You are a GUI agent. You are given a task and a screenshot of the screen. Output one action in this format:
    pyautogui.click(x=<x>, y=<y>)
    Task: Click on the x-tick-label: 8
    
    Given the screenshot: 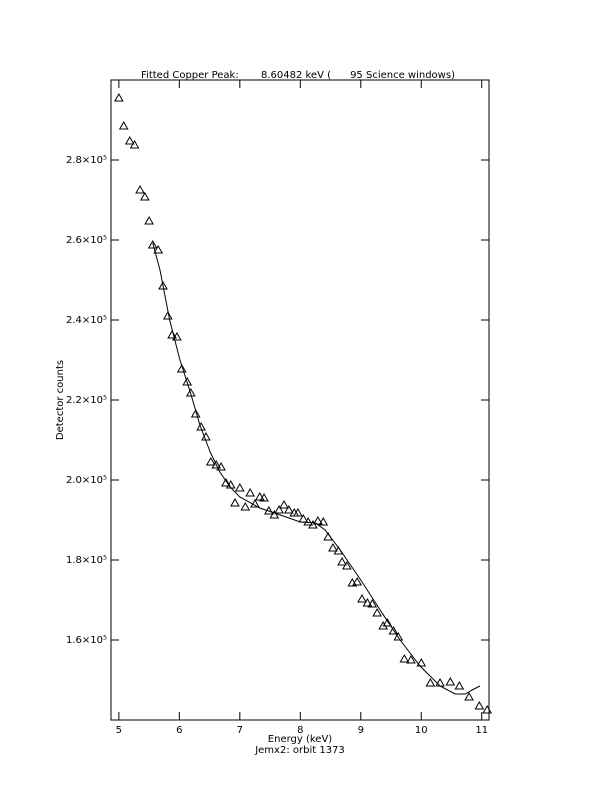 What is the action you would take?
    pyautogui.click(x=300, y=730)
    